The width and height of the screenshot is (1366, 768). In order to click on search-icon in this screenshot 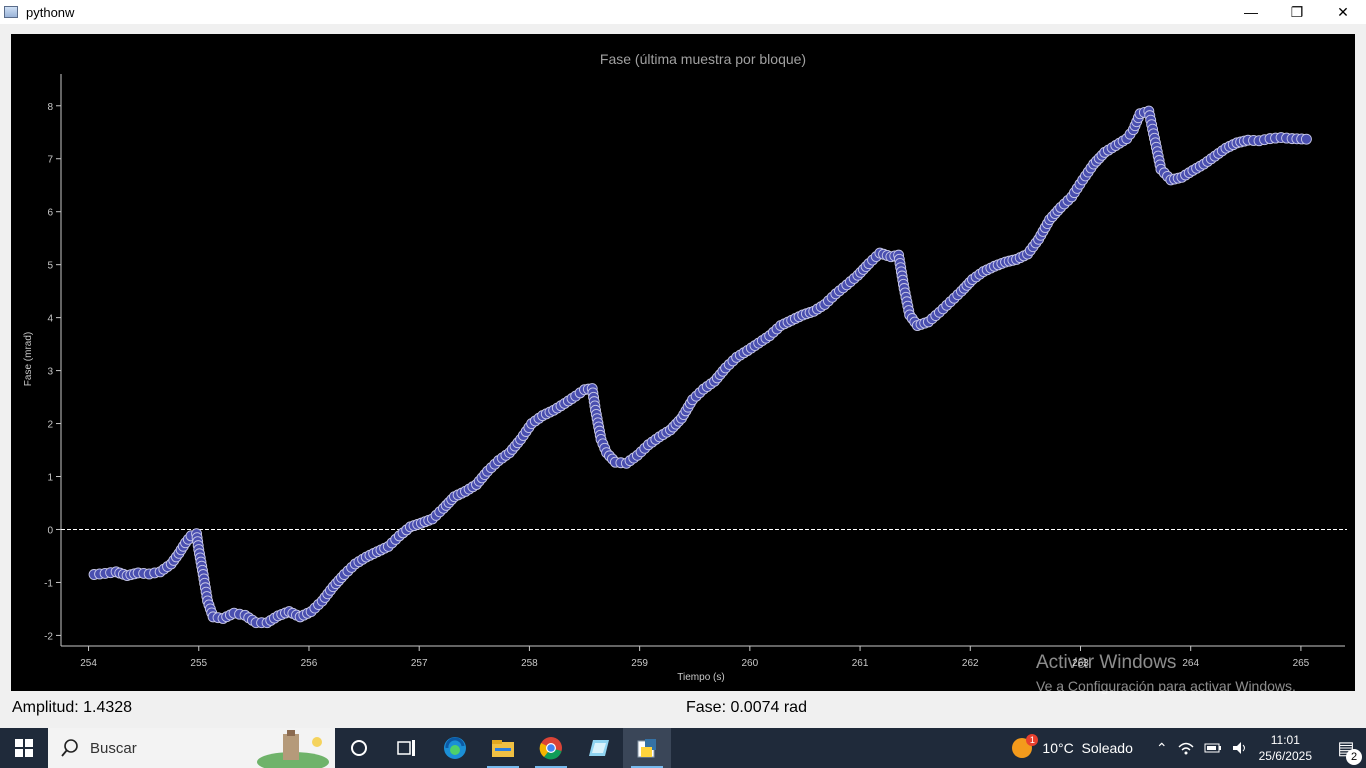, I will do `click(69, 748)`.